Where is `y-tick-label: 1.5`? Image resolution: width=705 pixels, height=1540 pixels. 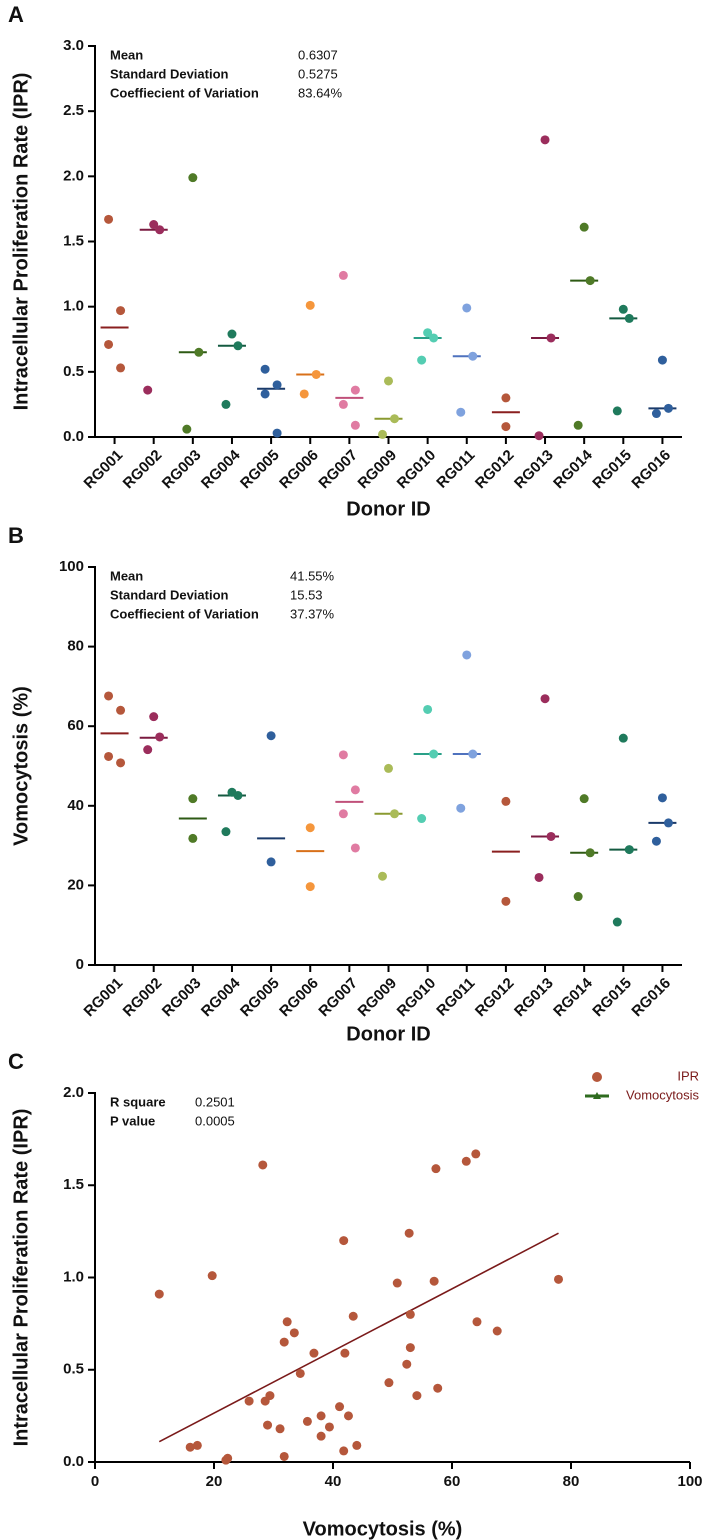 y-tick-label: 1.5 is located at coordinates (73, 240).